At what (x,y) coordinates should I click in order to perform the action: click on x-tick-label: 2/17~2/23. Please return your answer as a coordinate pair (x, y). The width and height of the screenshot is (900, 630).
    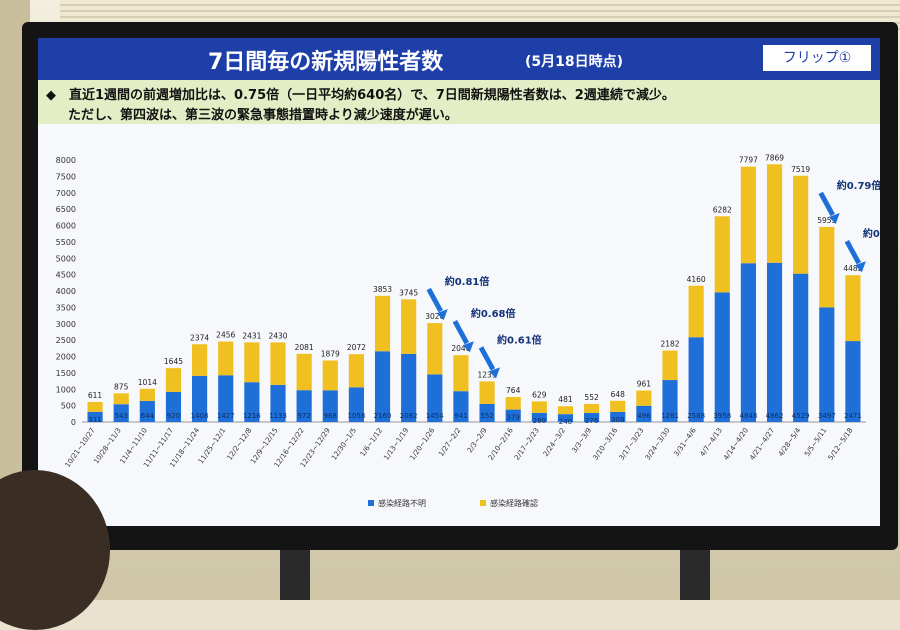
    Looking at the image, I should click on (527, 444).